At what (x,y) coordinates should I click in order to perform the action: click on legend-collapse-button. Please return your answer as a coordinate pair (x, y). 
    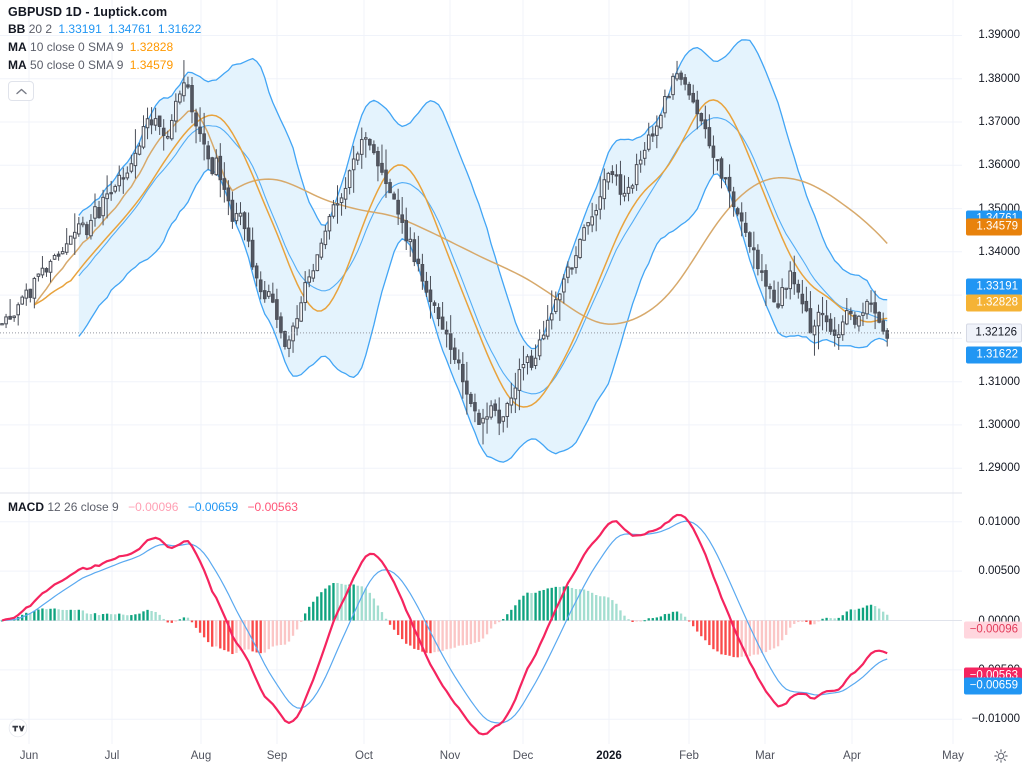
    Looking at the image, I should click on (21, 91).